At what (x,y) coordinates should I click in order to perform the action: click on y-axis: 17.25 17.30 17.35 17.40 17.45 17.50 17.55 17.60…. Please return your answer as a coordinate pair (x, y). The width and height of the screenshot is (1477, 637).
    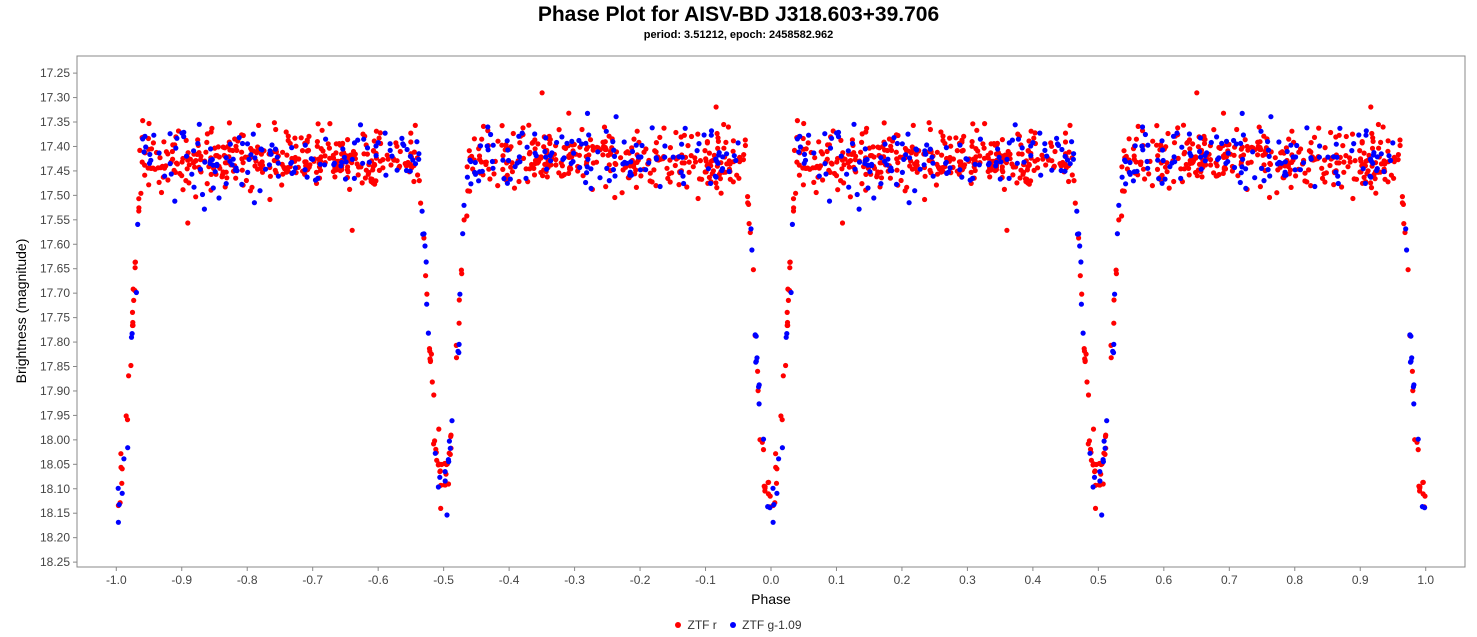
    Looking at the image, I should click on (58, 317).